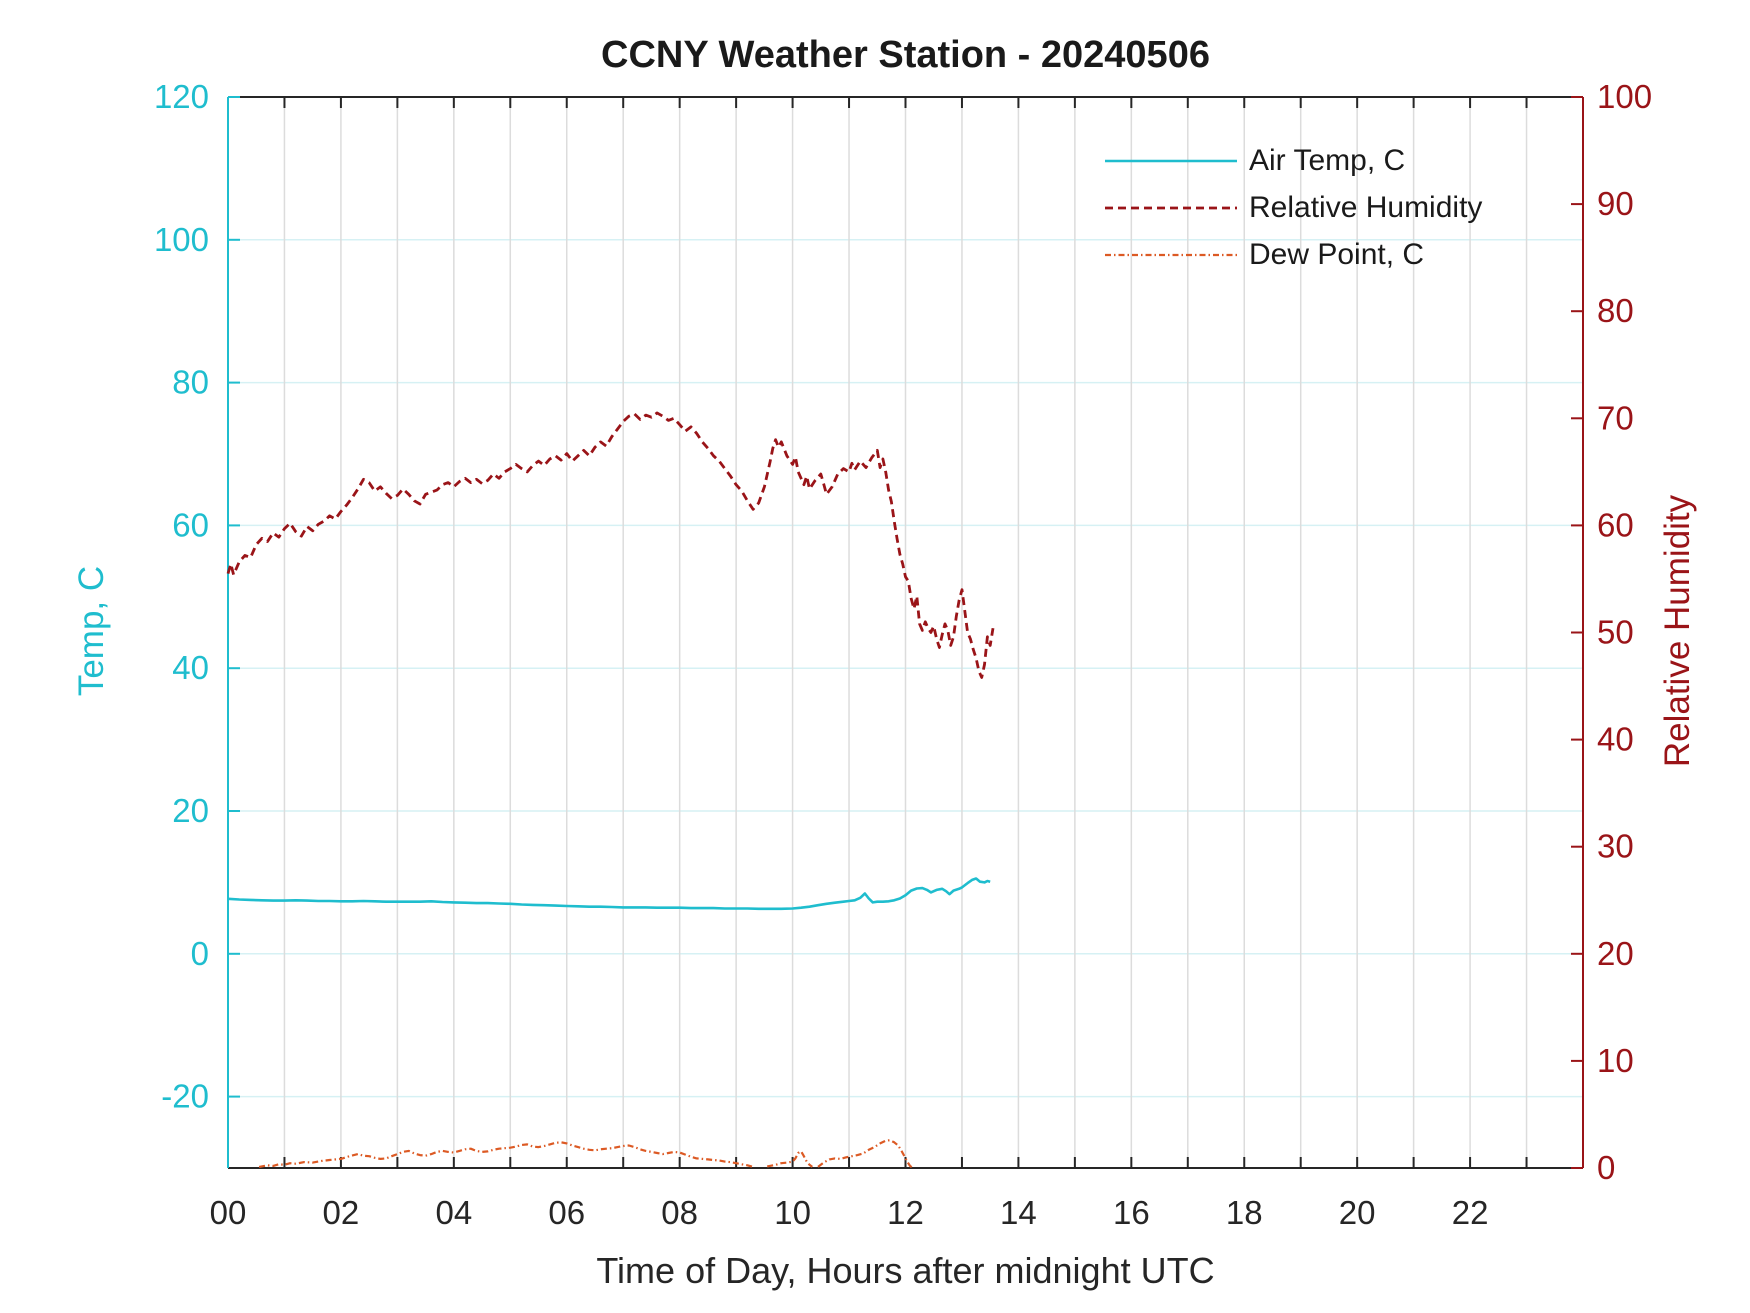  What do you see at coordinates (228, 1212) in the screenshot?
I see `svg-text: 00` at bounding box center [228, 1212].